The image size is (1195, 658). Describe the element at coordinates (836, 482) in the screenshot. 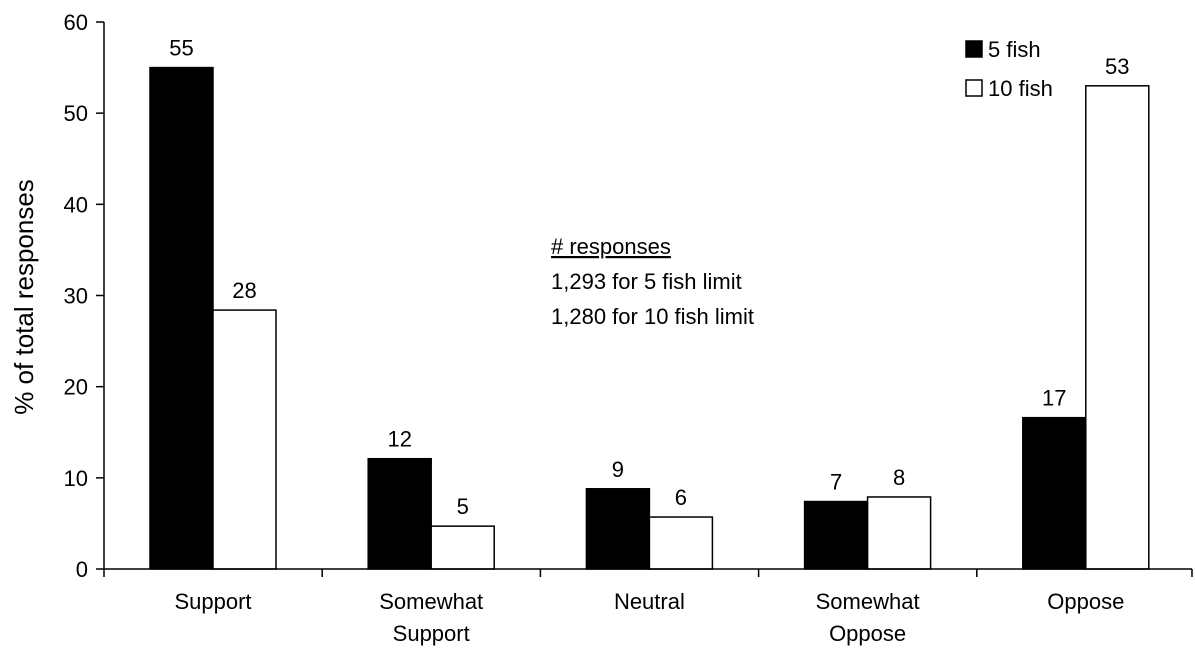

I see `data-label-5-fish-3: 7` at that location.